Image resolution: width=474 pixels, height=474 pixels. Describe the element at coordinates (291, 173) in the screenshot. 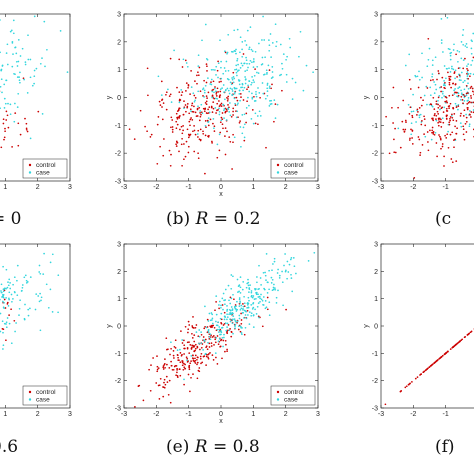

I see `legend-label-case: case` at that location.